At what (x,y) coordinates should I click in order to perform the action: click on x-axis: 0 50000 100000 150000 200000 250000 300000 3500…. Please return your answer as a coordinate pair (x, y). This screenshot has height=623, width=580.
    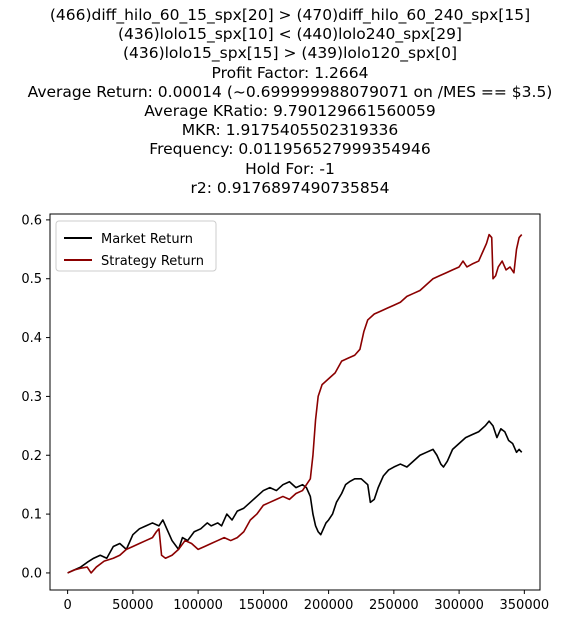
    Looking at the image, I should click on (306, 601).